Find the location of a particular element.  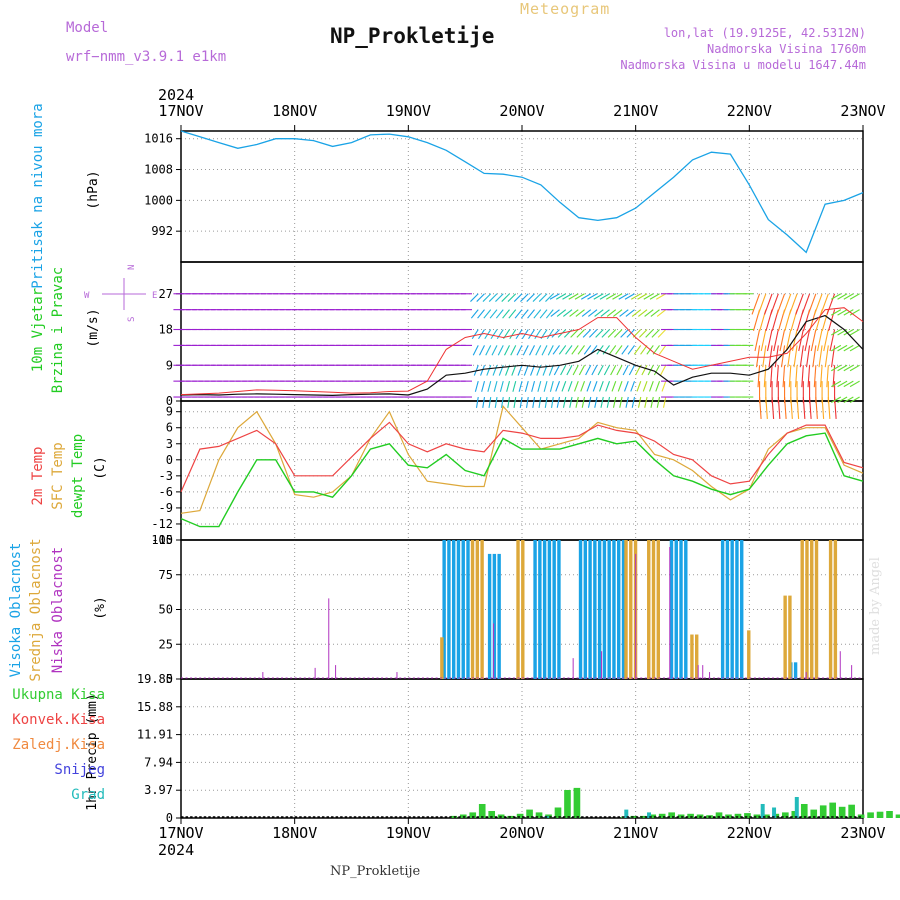

y-tick-label: 0 is located at coordinates (169, 401).